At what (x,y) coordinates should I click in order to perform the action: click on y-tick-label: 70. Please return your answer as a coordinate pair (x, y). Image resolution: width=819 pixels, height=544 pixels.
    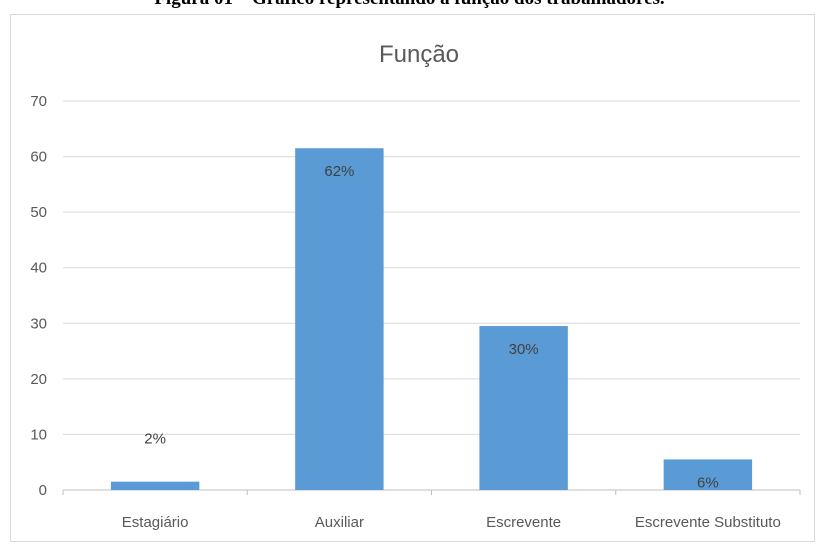
    Looking at the image, I should click on (38, 101).